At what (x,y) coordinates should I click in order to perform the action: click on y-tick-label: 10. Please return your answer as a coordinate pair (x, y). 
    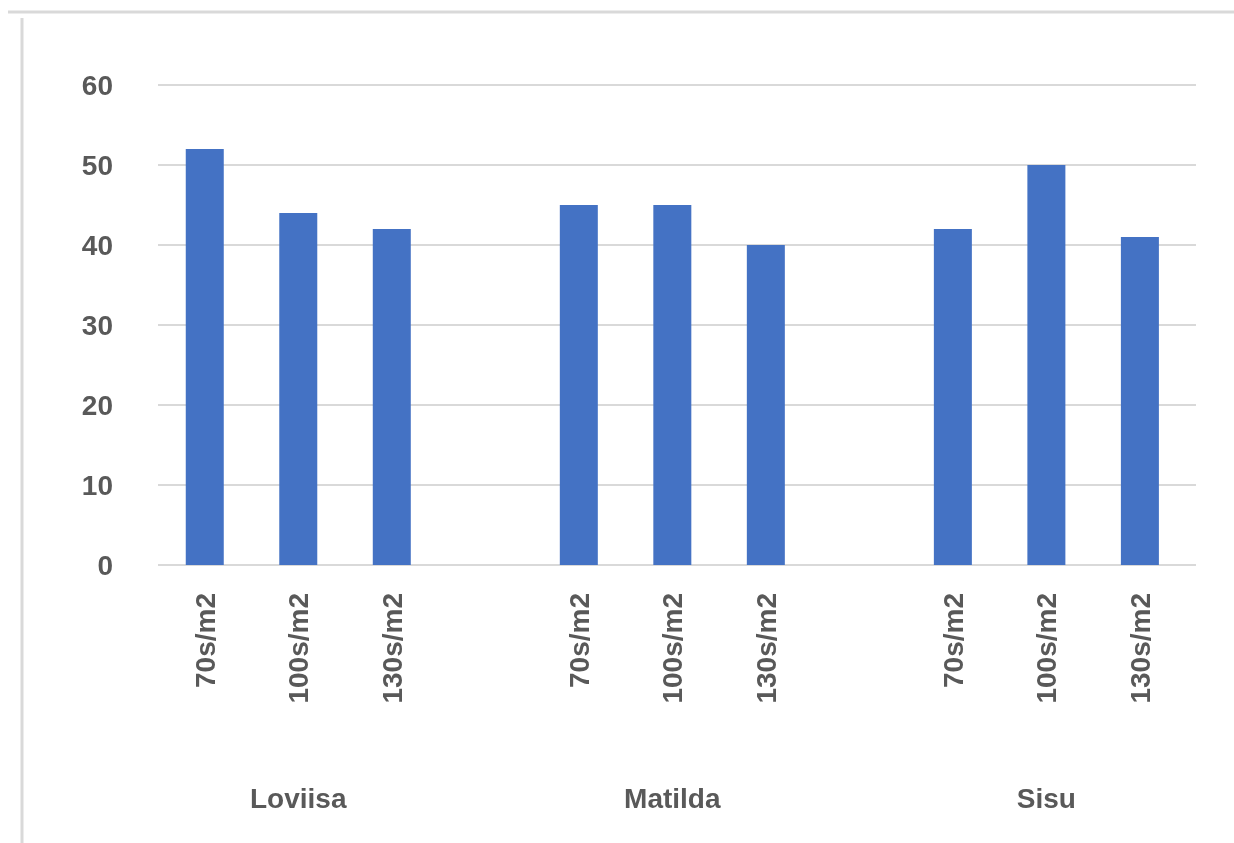
    Looking at the image, I should click on (97, 485).